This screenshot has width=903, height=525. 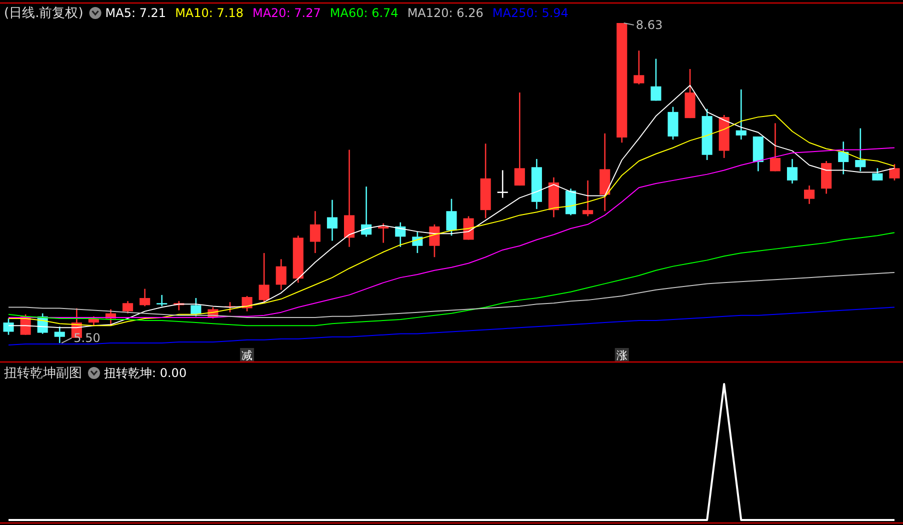 I want to click on legend-item: MA10: 7.18, so click(x=209, y=13).